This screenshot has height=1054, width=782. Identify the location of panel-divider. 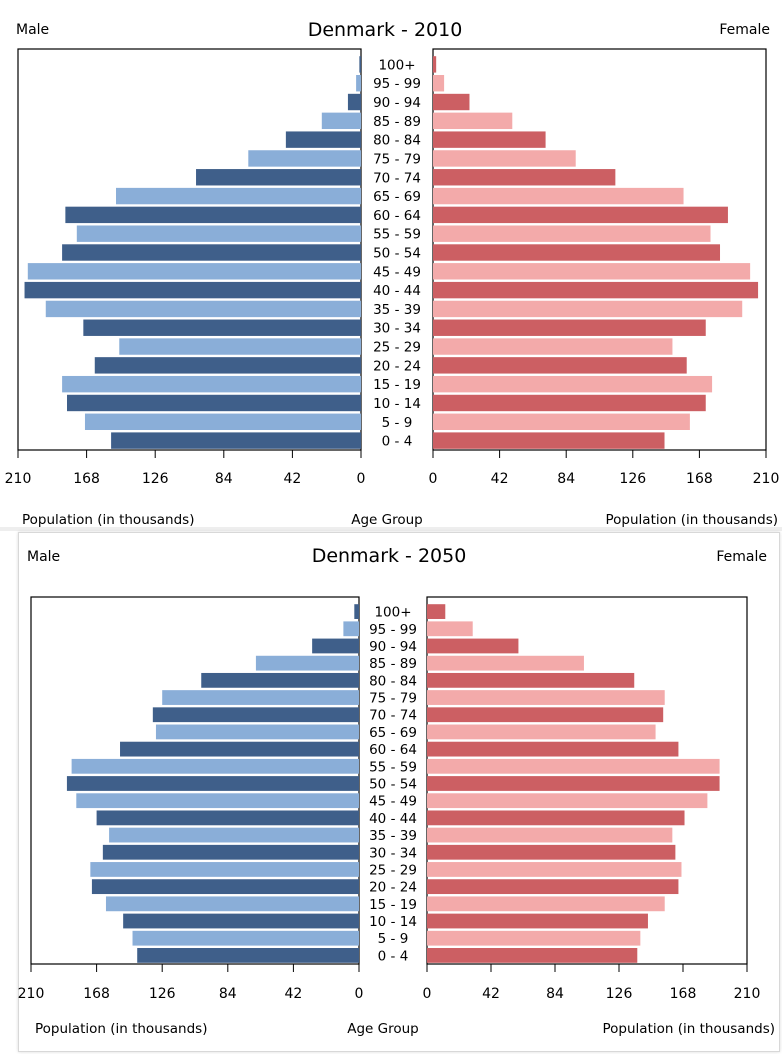
(391, 529).